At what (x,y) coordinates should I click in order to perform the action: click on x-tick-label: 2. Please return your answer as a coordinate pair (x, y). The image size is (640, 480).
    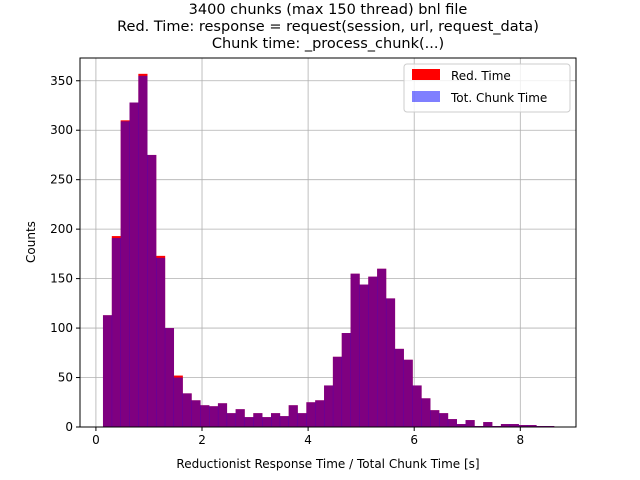
    Looking at the image, I should click on (202, 440).